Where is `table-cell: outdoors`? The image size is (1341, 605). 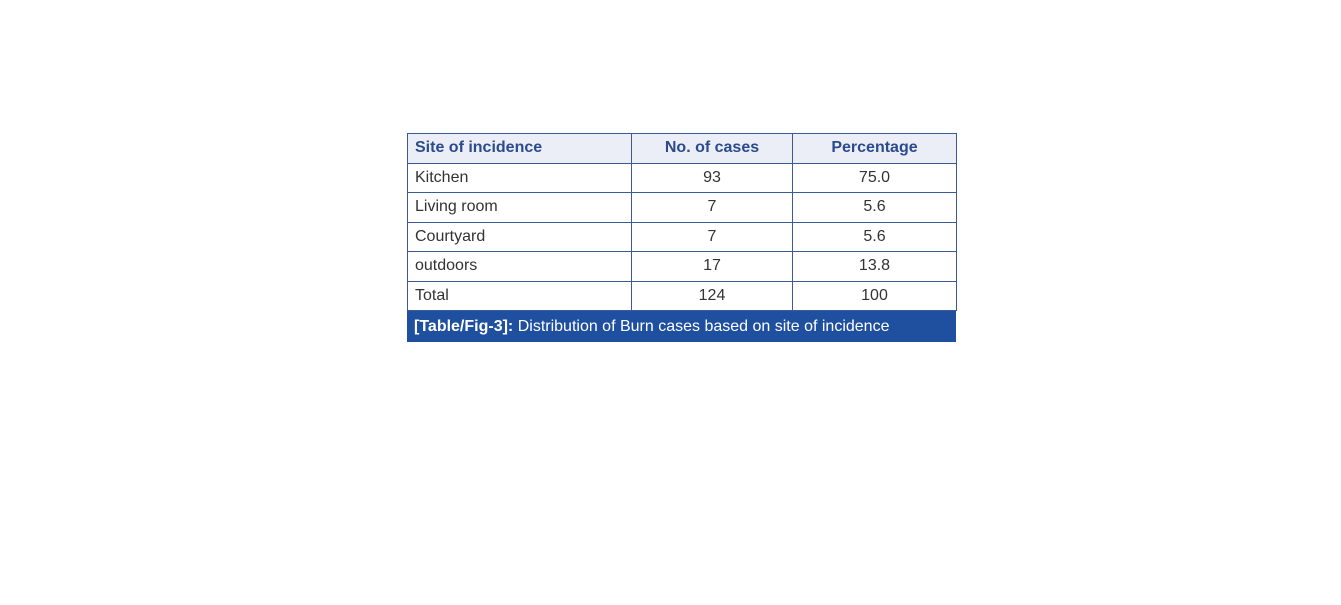
table-cell: outdoors is located at coordinates (519, 266).